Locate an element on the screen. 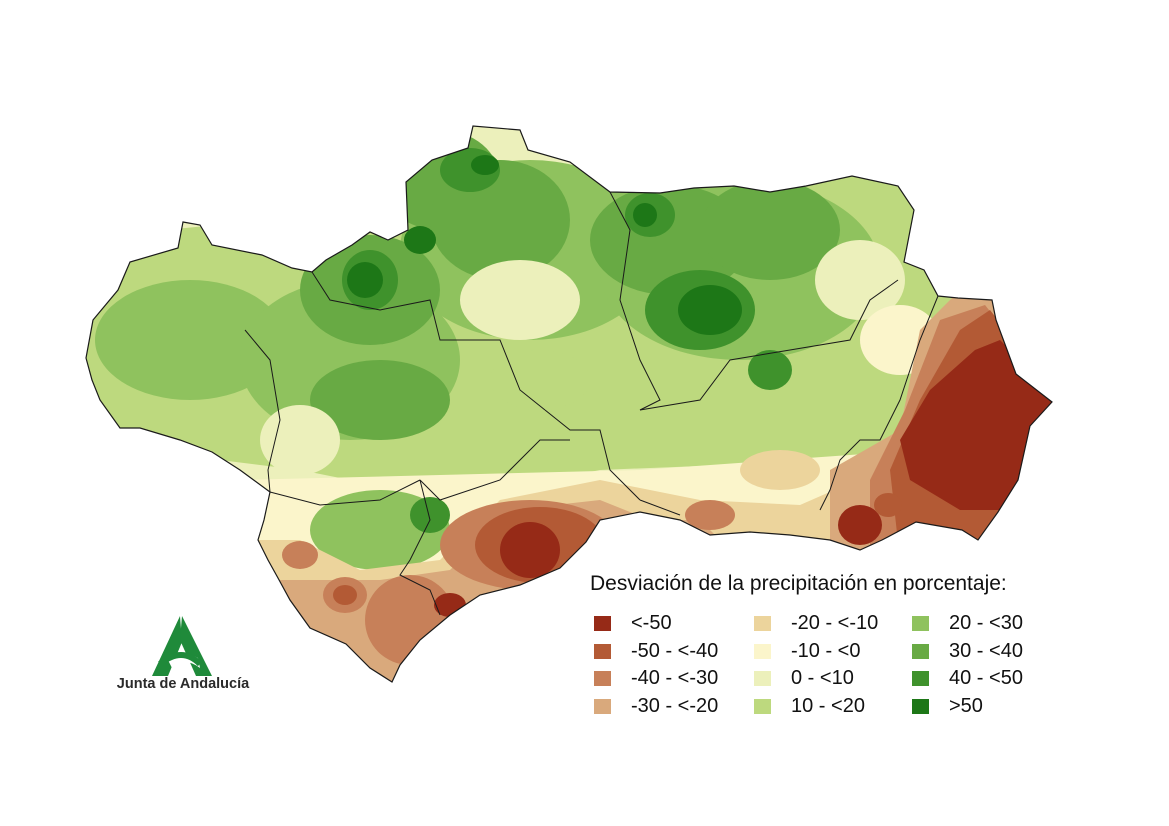 Image resolution: width=1169 pixels, height=826 pixels. legend-item: -40 - <-30 is located at coordinates (670, 679).